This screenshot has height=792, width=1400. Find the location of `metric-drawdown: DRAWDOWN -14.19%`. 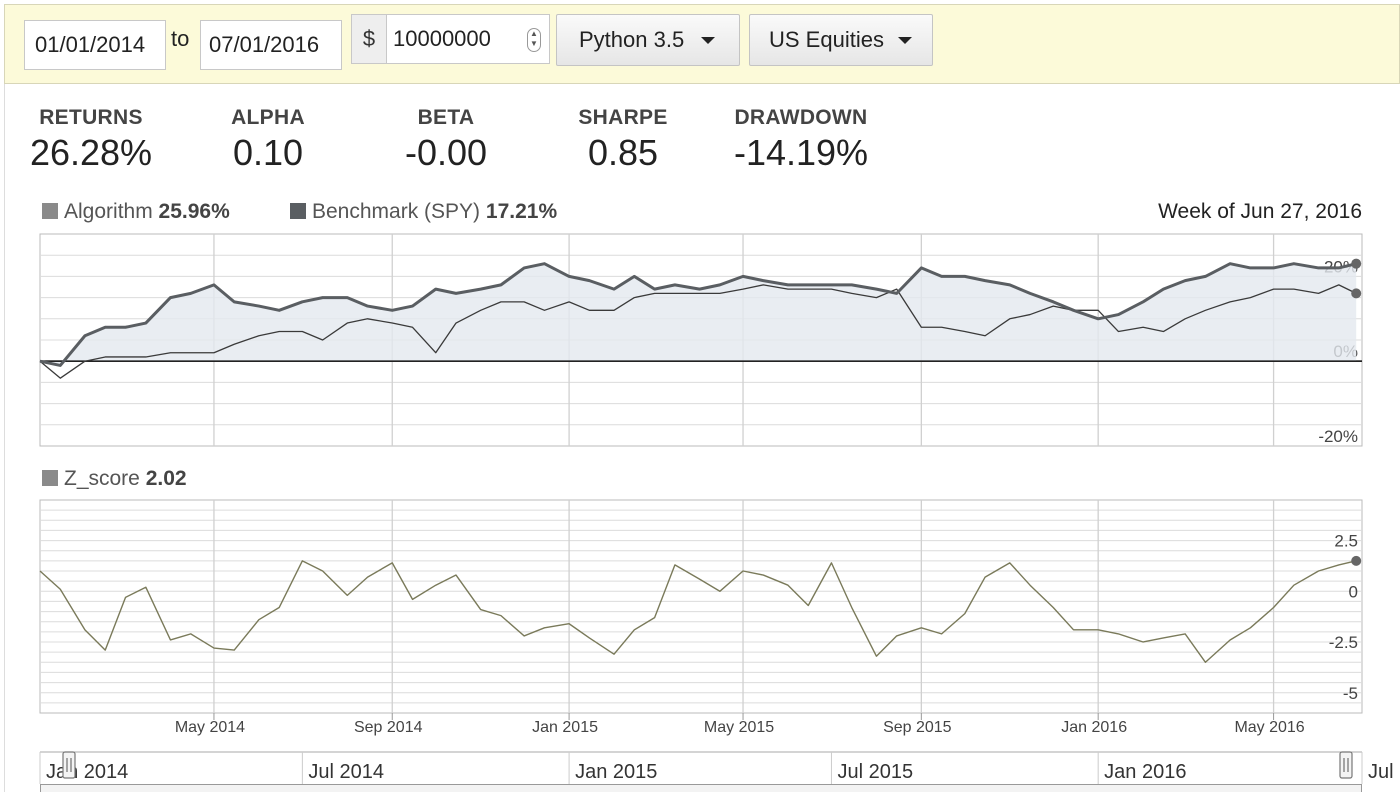

metric-drawdown: DRAWDOWN -14.19% is located at coordinates (801, 140).